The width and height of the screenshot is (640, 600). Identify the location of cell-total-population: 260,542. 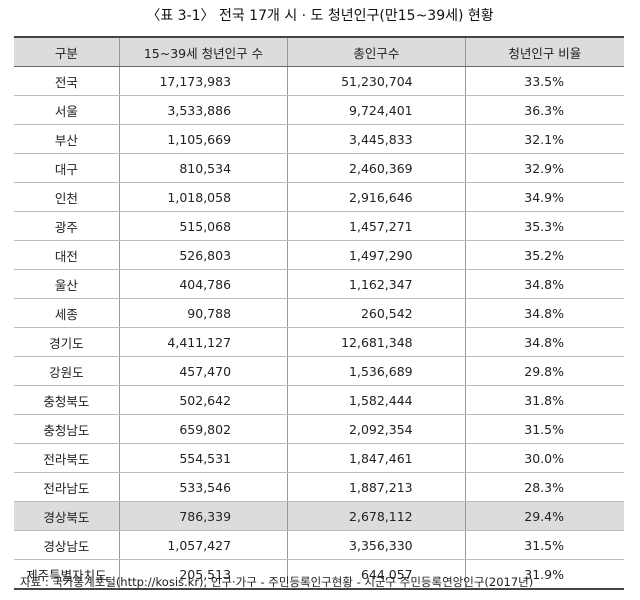
(376, 313).